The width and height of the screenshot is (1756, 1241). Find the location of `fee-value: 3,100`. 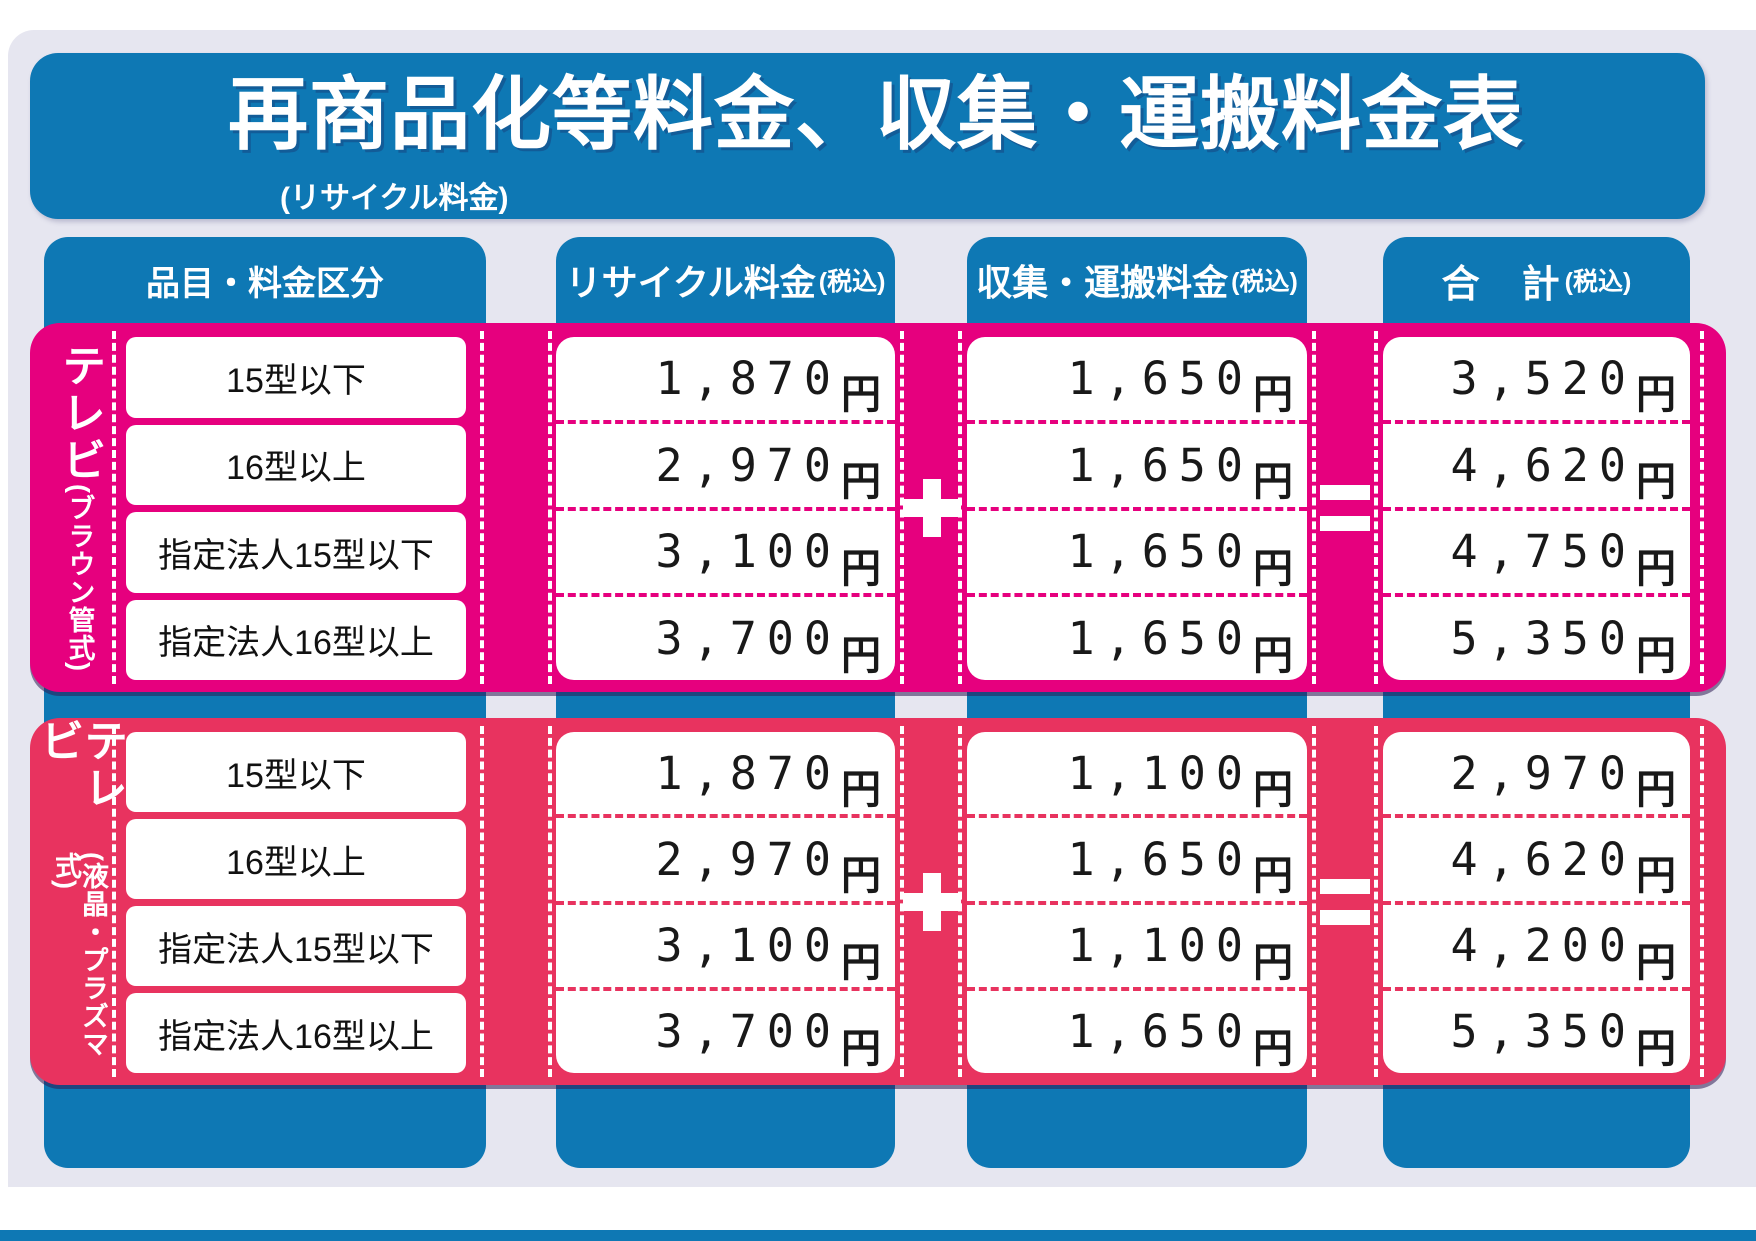

fee-value: 3,100 is located at coordinates (748, 946).